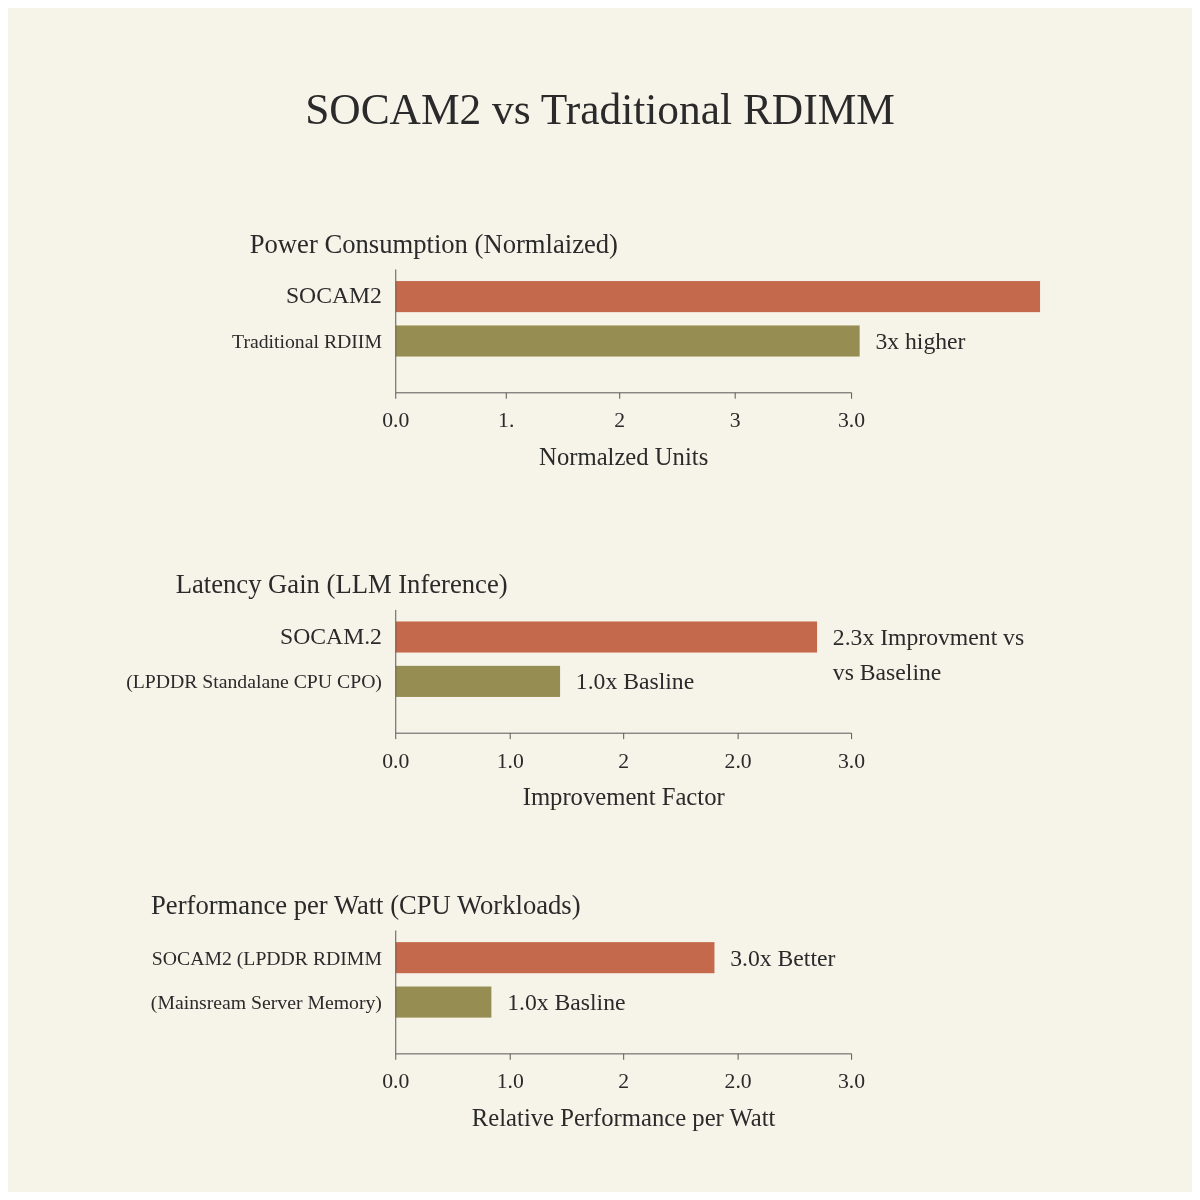 The image size is (1200, 1200). Describe the element at coordinates (254, 682) in the screenshot. I see `y-tick-label: (LPDDR Standalane CPU CPO)` at that location.